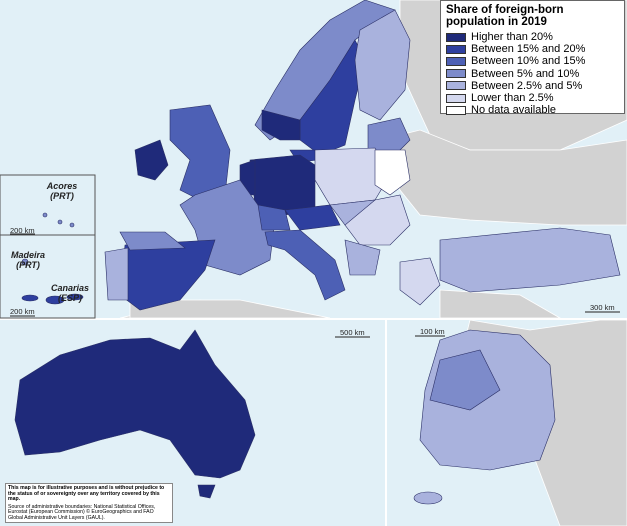 This screenshot has height=526, width=627. Describe the element at coordinates (527, 85) in the screenshot. I see `legend-label: Between 2.5% and 5%` at that location.